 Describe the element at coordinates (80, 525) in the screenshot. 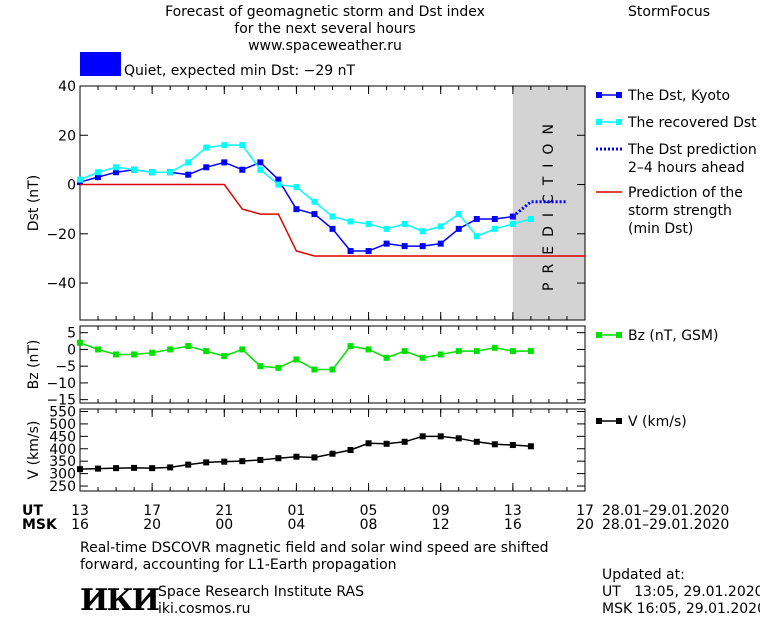

I see `msk-tick-label: 16` at that location.